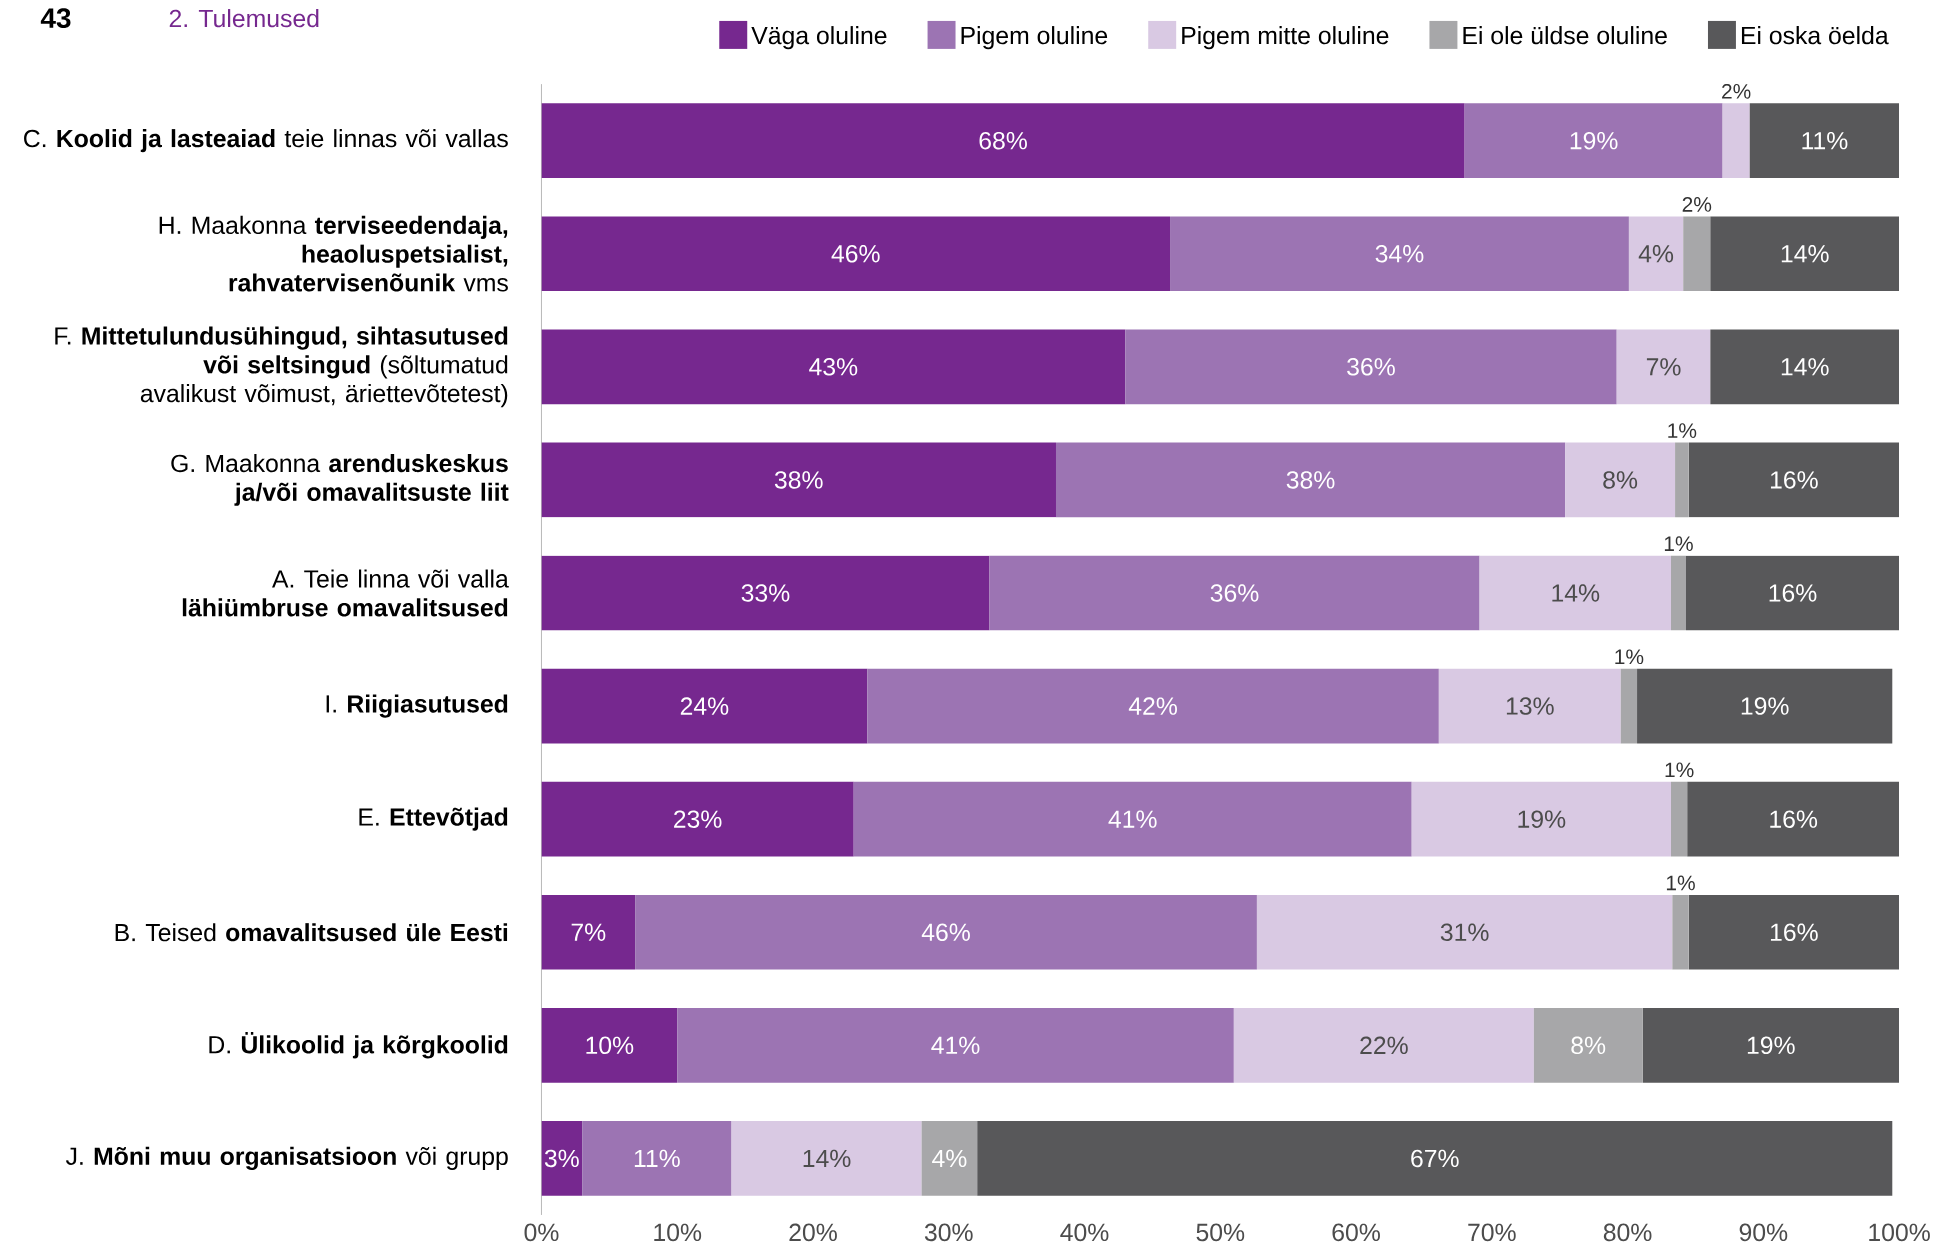  What do you see at coordinates (281, 367) in the screenshot?
I see `y-tick-label: F. Mittetulundusühingud, sihtasutused või seltsingud (sõltumatud avalikust võimust, äriettevõtetest)` at bounding box center [281, 367].